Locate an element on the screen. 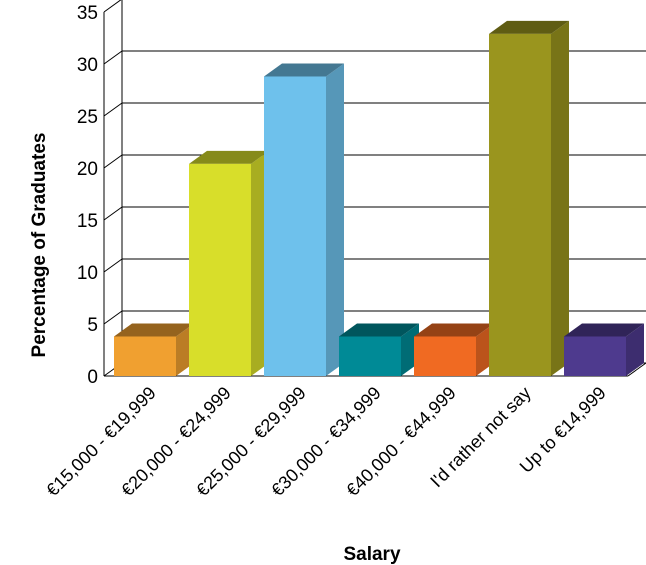 Image resolution: width=646 pixels, height=565 pixels. y-tick-label: 5 is located at coordinates (92, 325).